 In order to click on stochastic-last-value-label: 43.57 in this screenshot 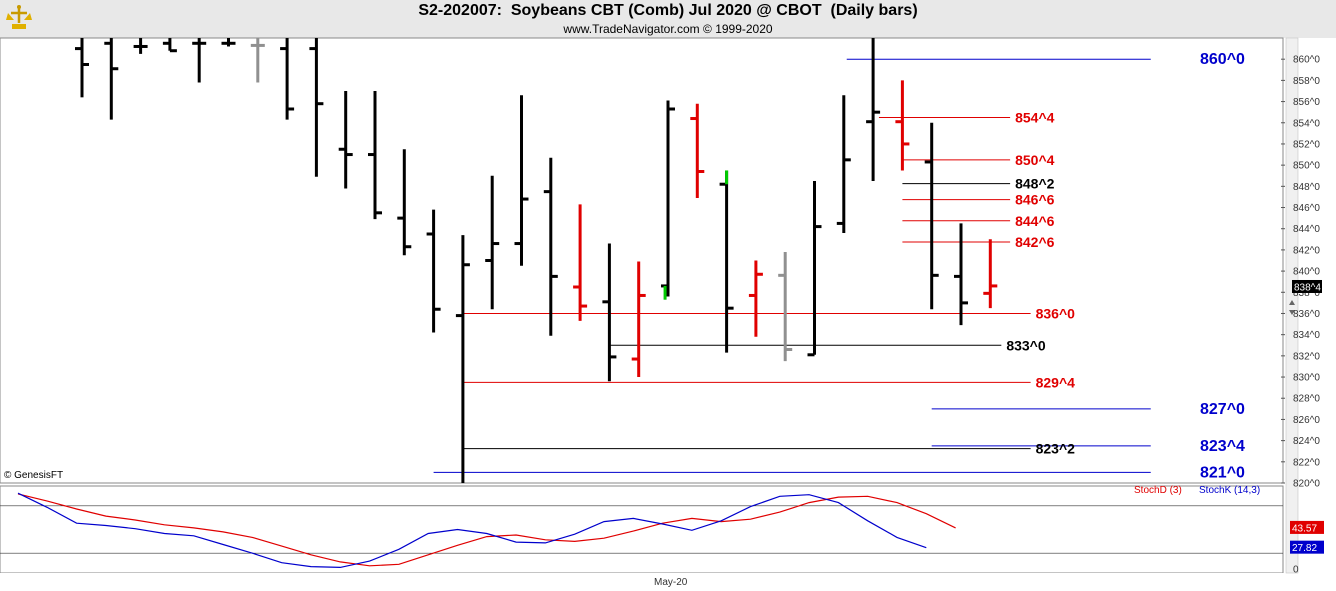, I will do `click(1304, 528)`.